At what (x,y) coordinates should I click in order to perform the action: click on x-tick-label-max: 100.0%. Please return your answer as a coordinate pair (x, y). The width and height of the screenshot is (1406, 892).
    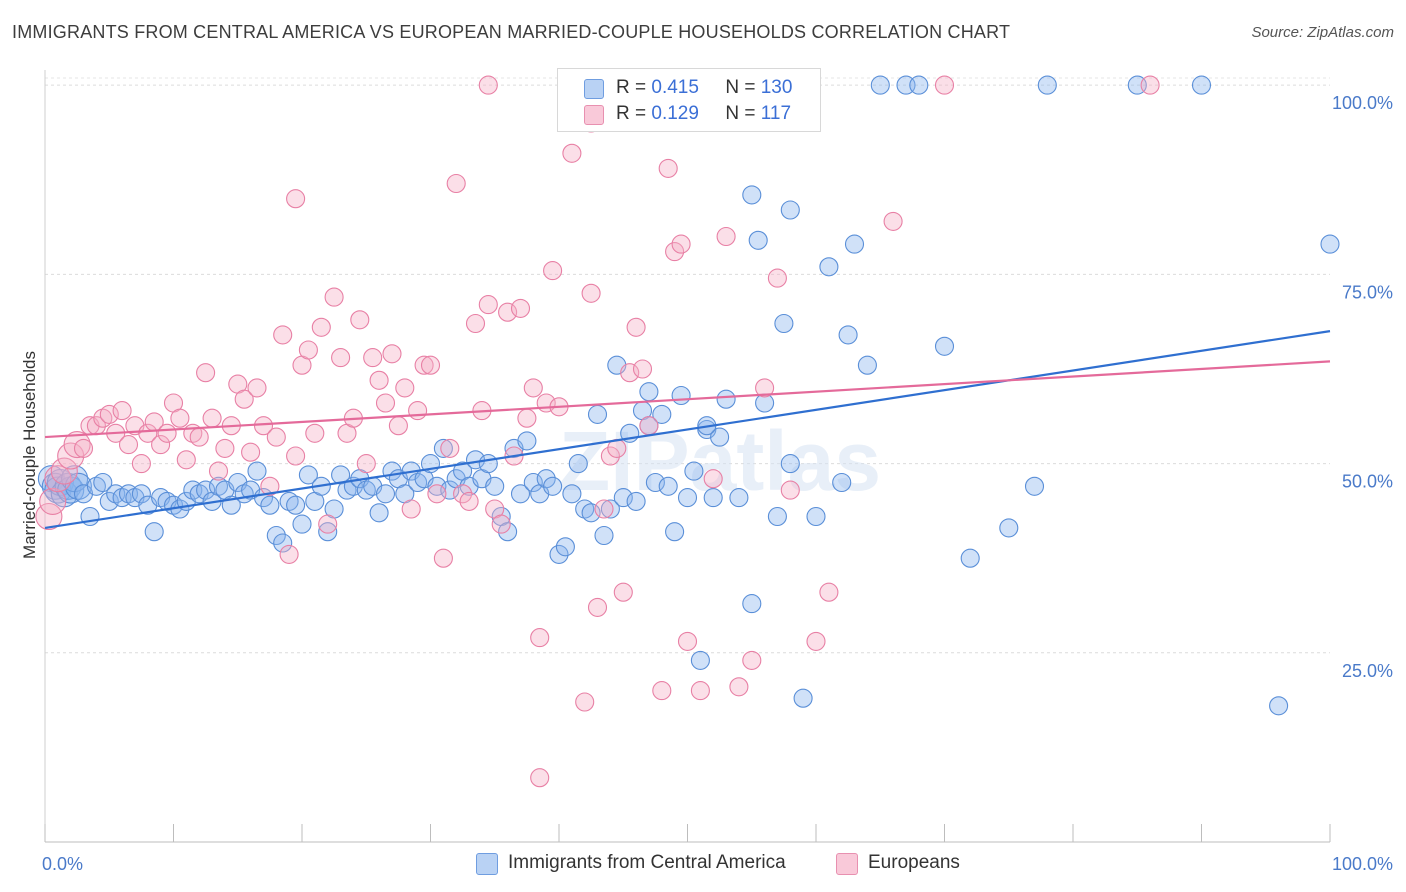
    Looking at the image, I should click on (1362, 864).